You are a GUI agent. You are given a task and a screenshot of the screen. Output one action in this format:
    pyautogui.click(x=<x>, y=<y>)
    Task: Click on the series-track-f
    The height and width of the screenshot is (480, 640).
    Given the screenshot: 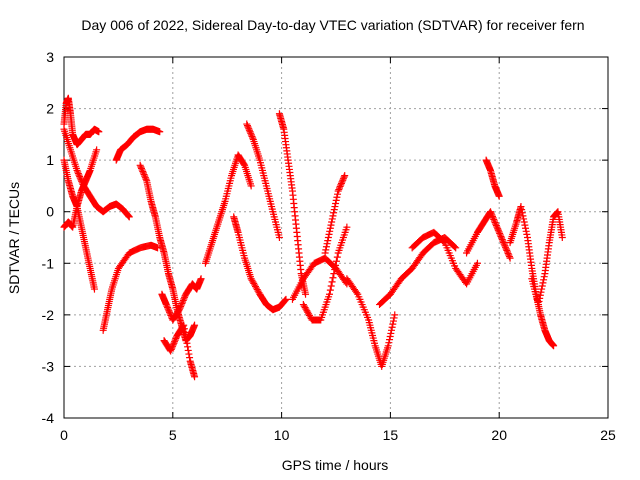 What is the action you would take?
    pyautogui.click(x=138, y=144)
    